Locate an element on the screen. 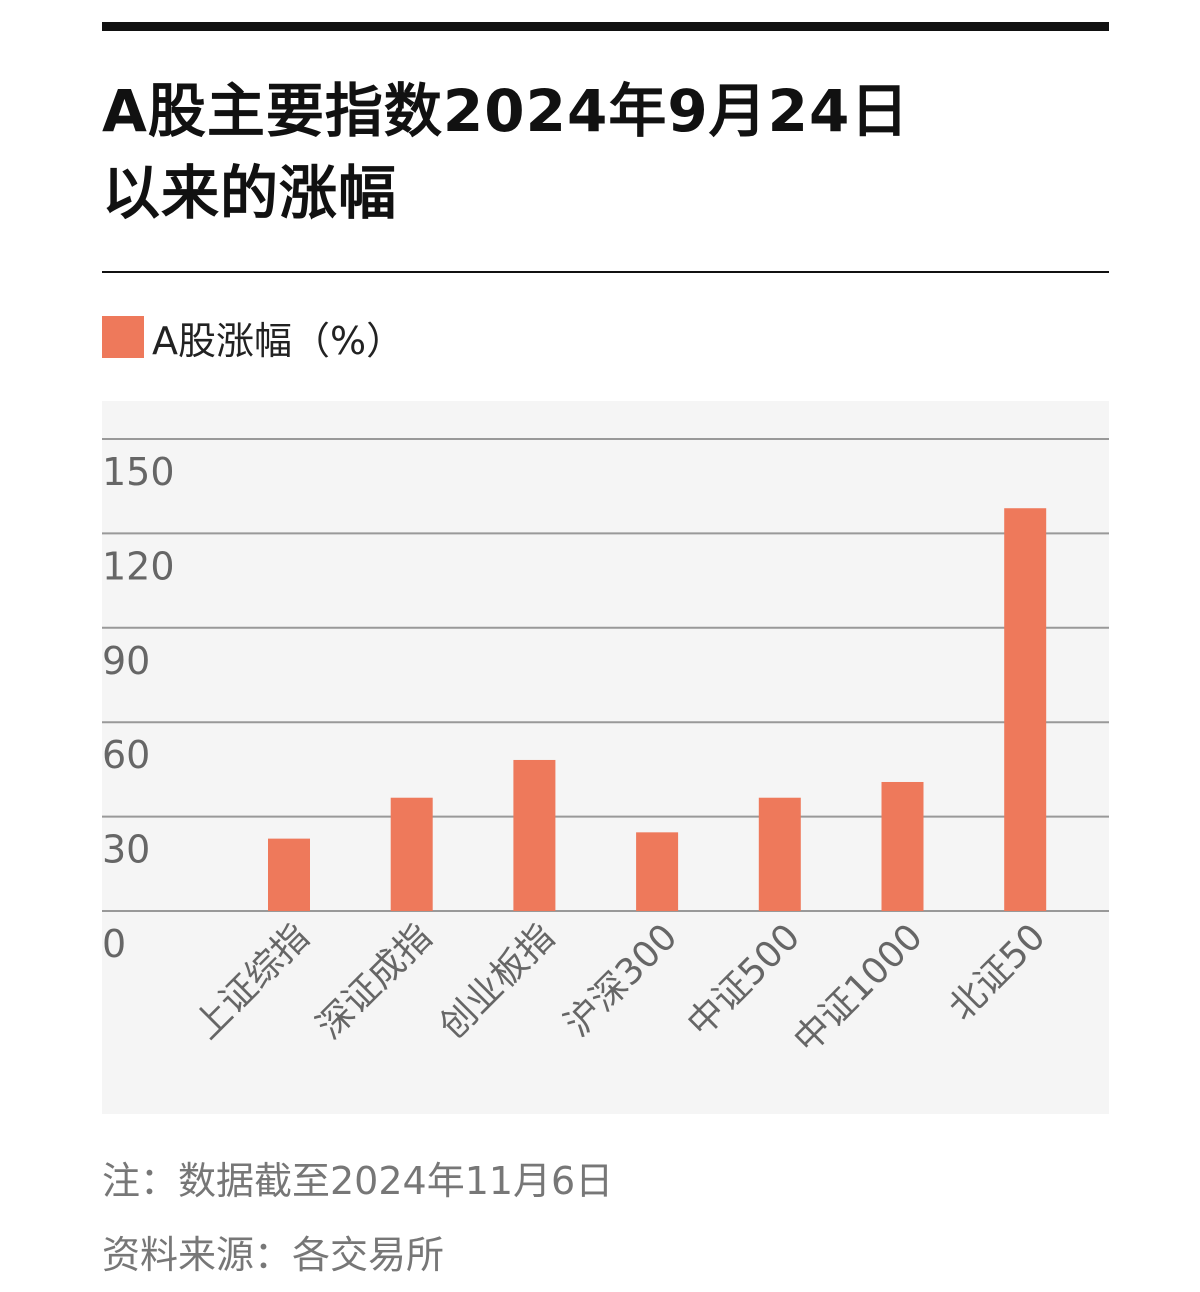  y-tick-label: 90 is located at coordinates (126, 661).